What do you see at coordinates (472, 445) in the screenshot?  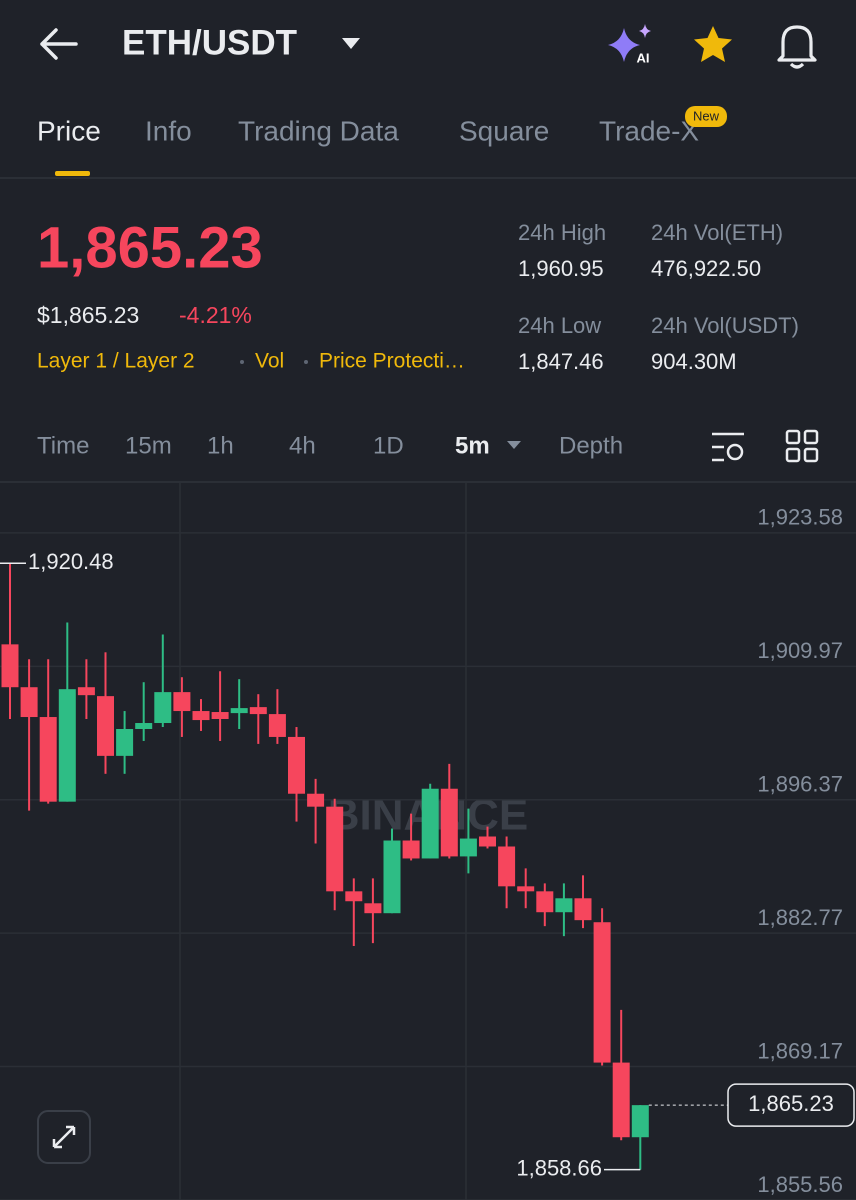 I see `interval: 5m` at bounding box center [472, 445].